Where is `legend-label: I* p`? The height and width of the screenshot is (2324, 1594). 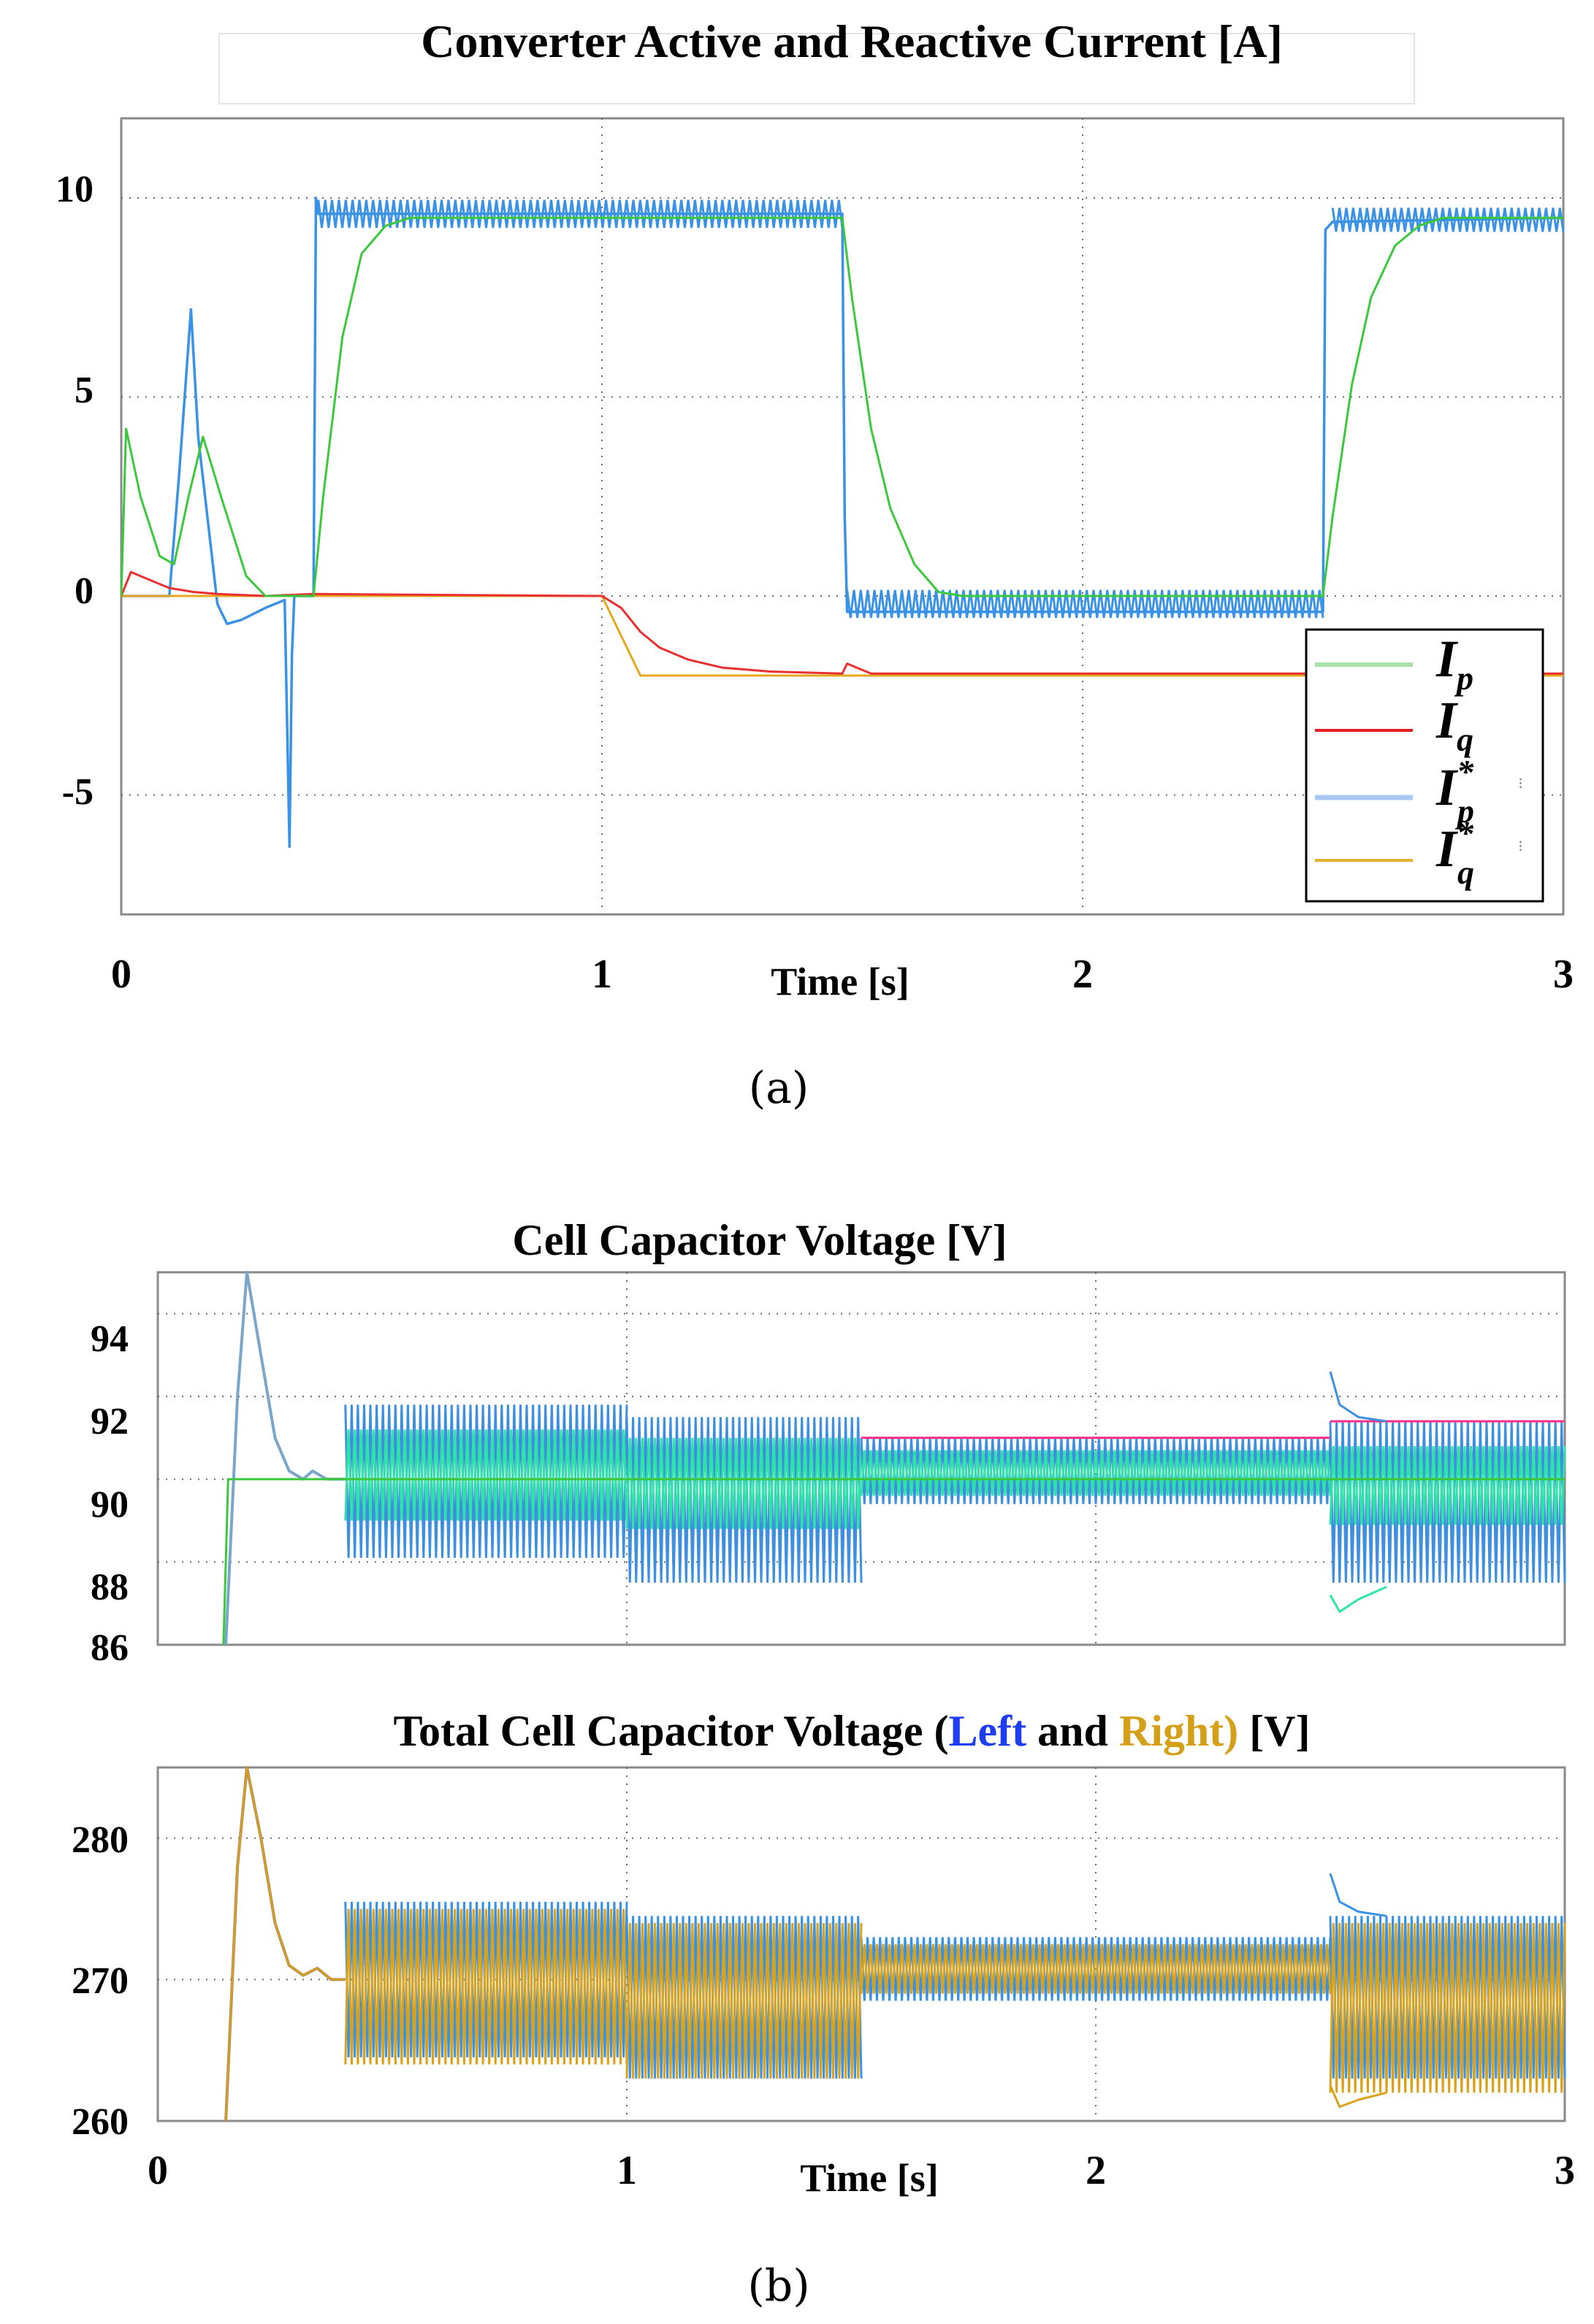
legend-label: I* p is located at coordinates (1454, 791).